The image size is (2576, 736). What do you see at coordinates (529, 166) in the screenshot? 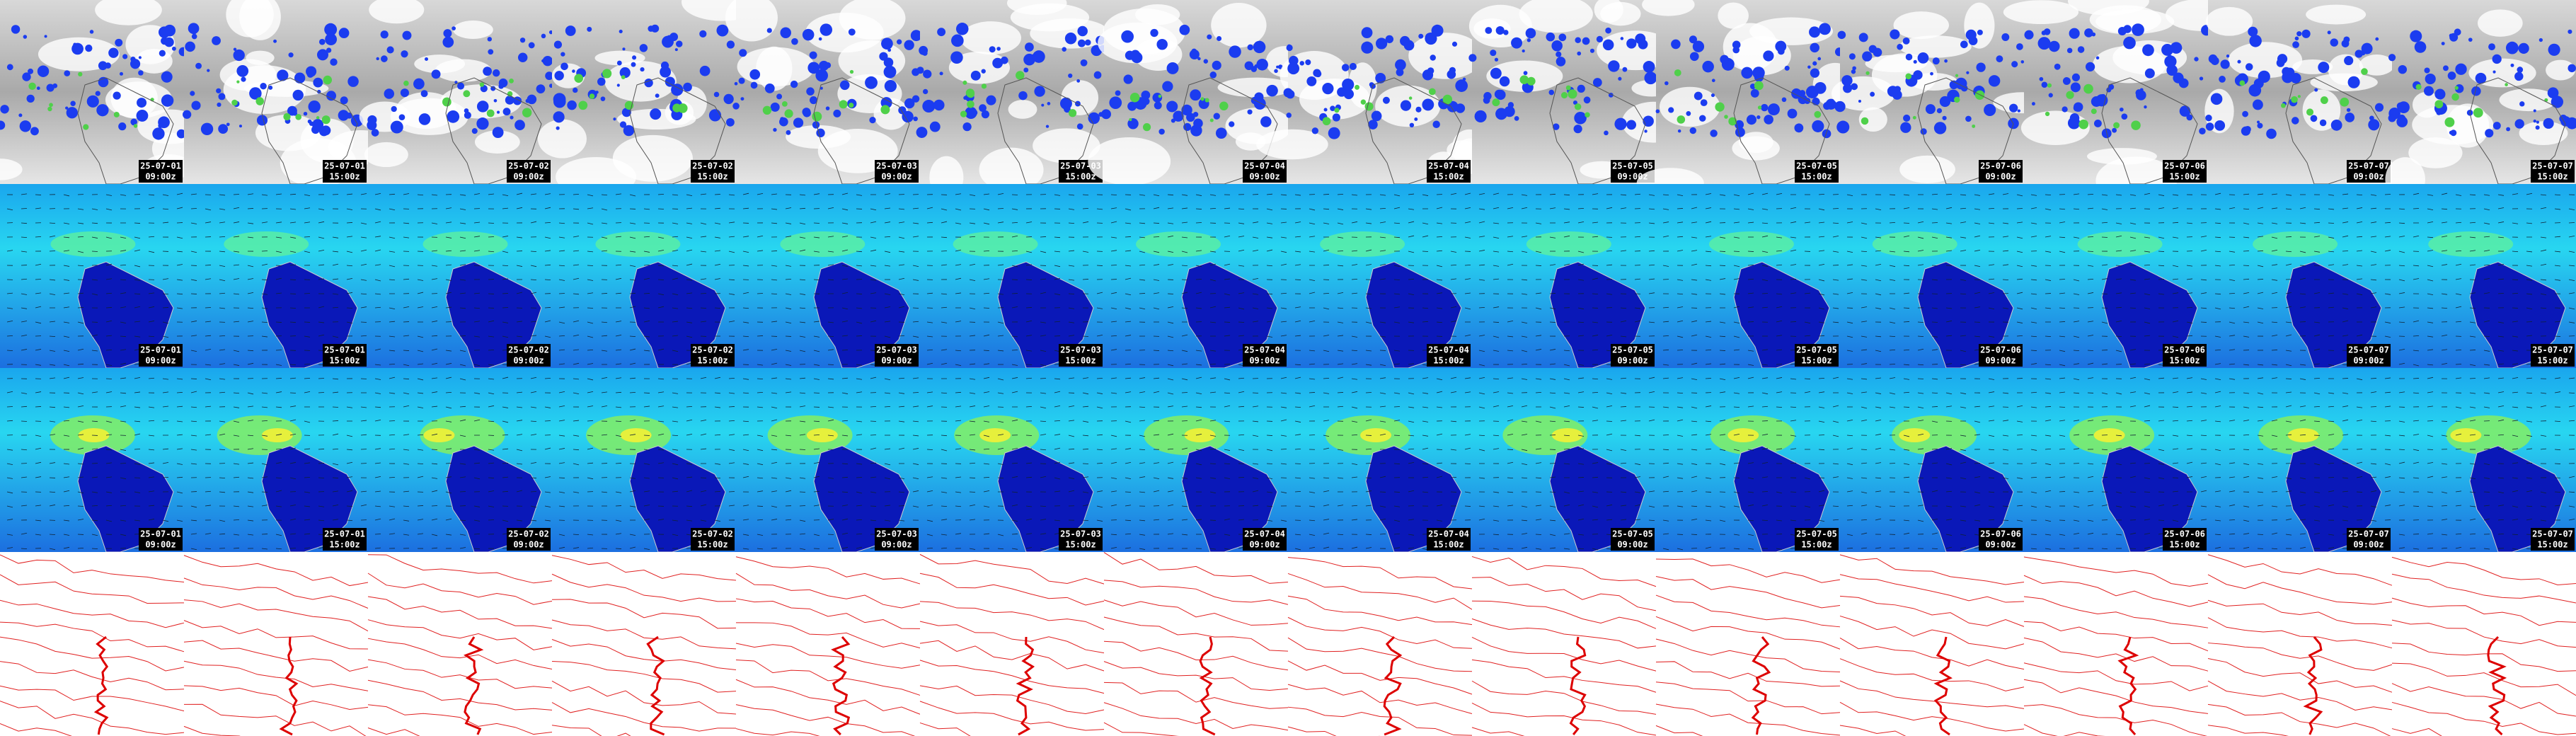
I see `timestamp-date: 25-07-02` at bounding box center [529, 166].